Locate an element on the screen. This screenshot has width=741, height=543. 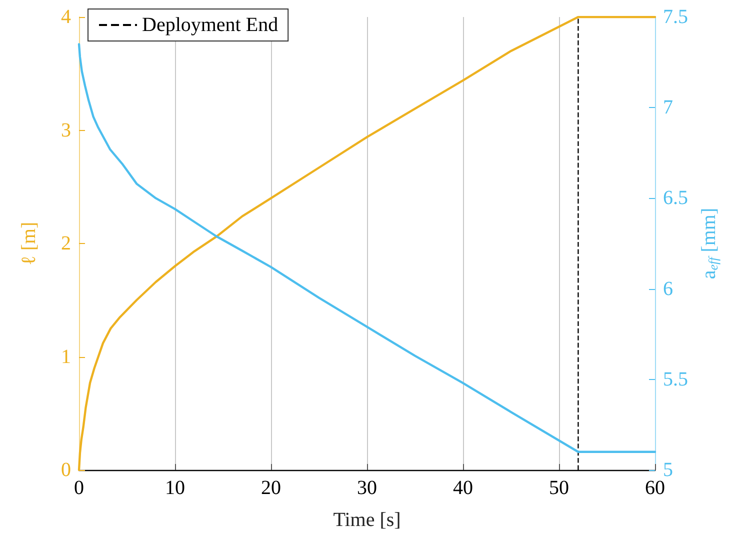
y-tick-label: 2 is located at coordinates (66, 243).